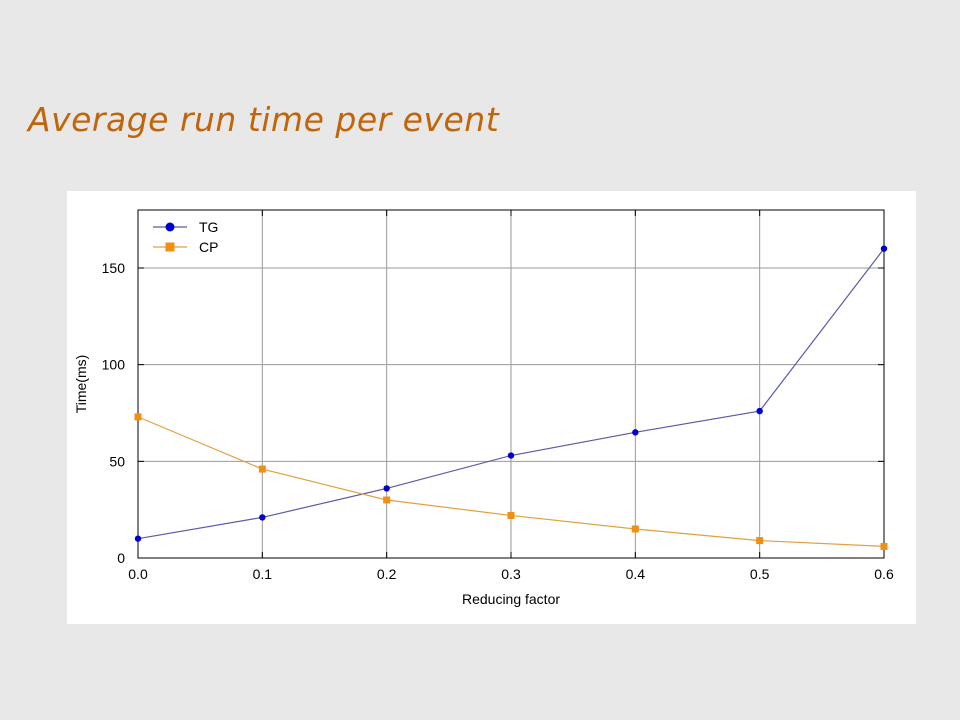 The image size is (960, 720). What do you see at coordinates (264, 119) in the screenshot?
I see `slide-title: Average run time per event` at bounding box center [264, 119].